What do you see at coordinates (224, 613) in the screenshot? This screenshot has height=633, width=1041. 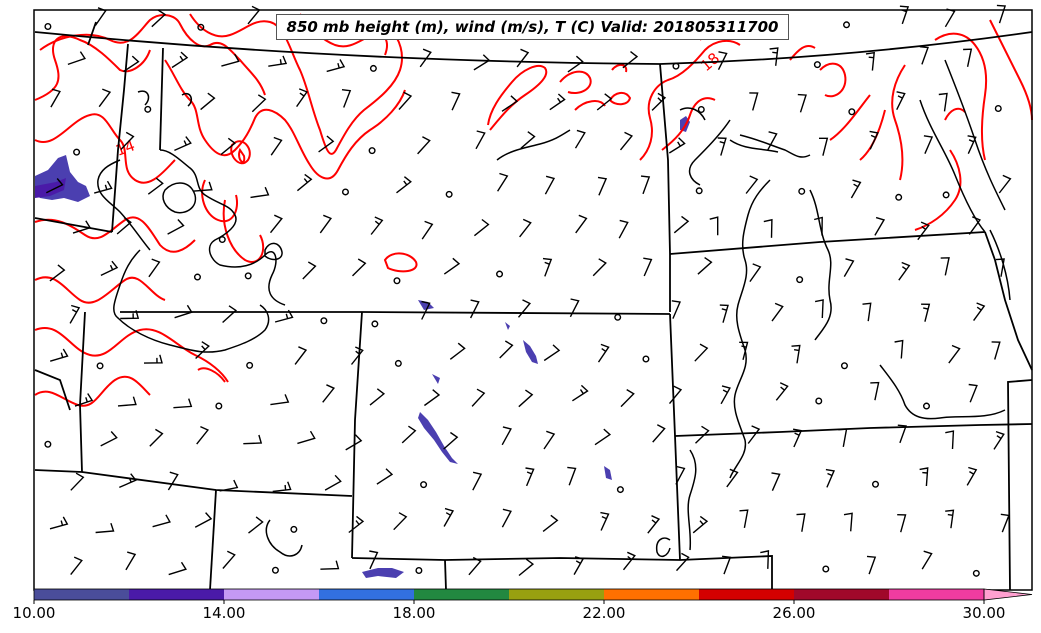 I see `colorbar-label: 14.00` at bounding box center [224, 613].